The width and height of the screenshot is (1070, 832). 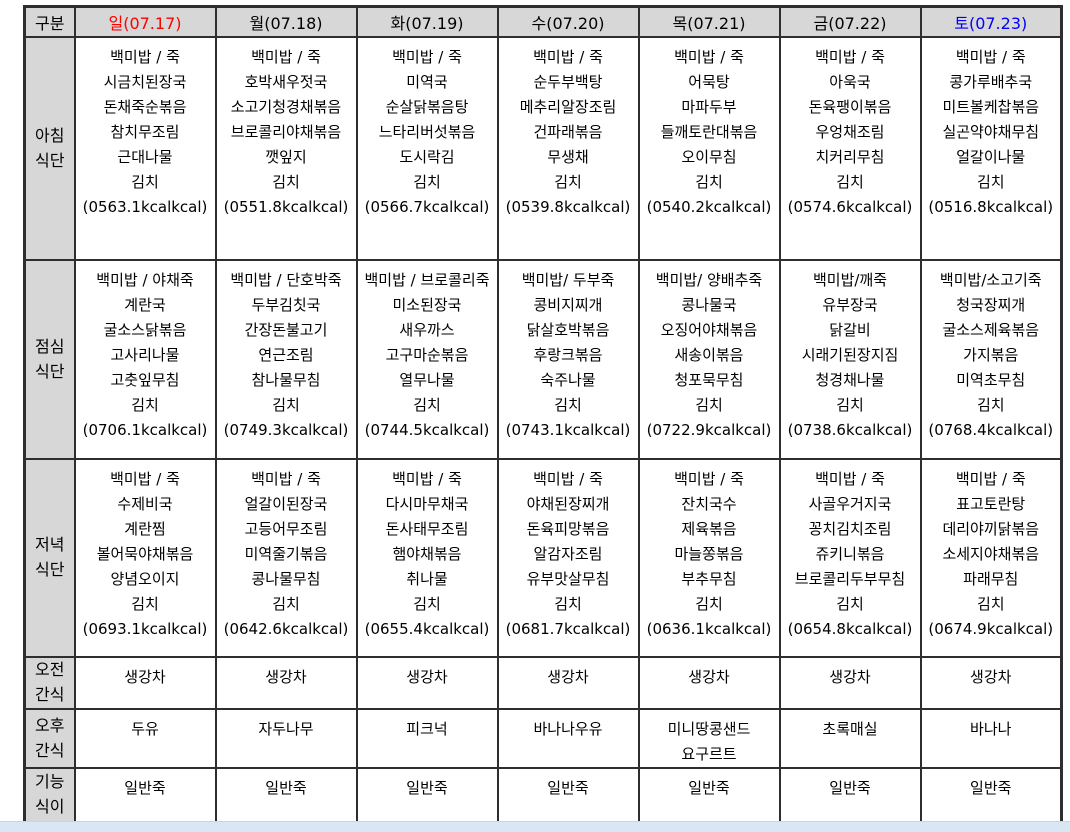 What do you see at coordinates (709, 529) in the screenshot?
I see `text-line: 제육볶음` at bounding box center [709, 529].